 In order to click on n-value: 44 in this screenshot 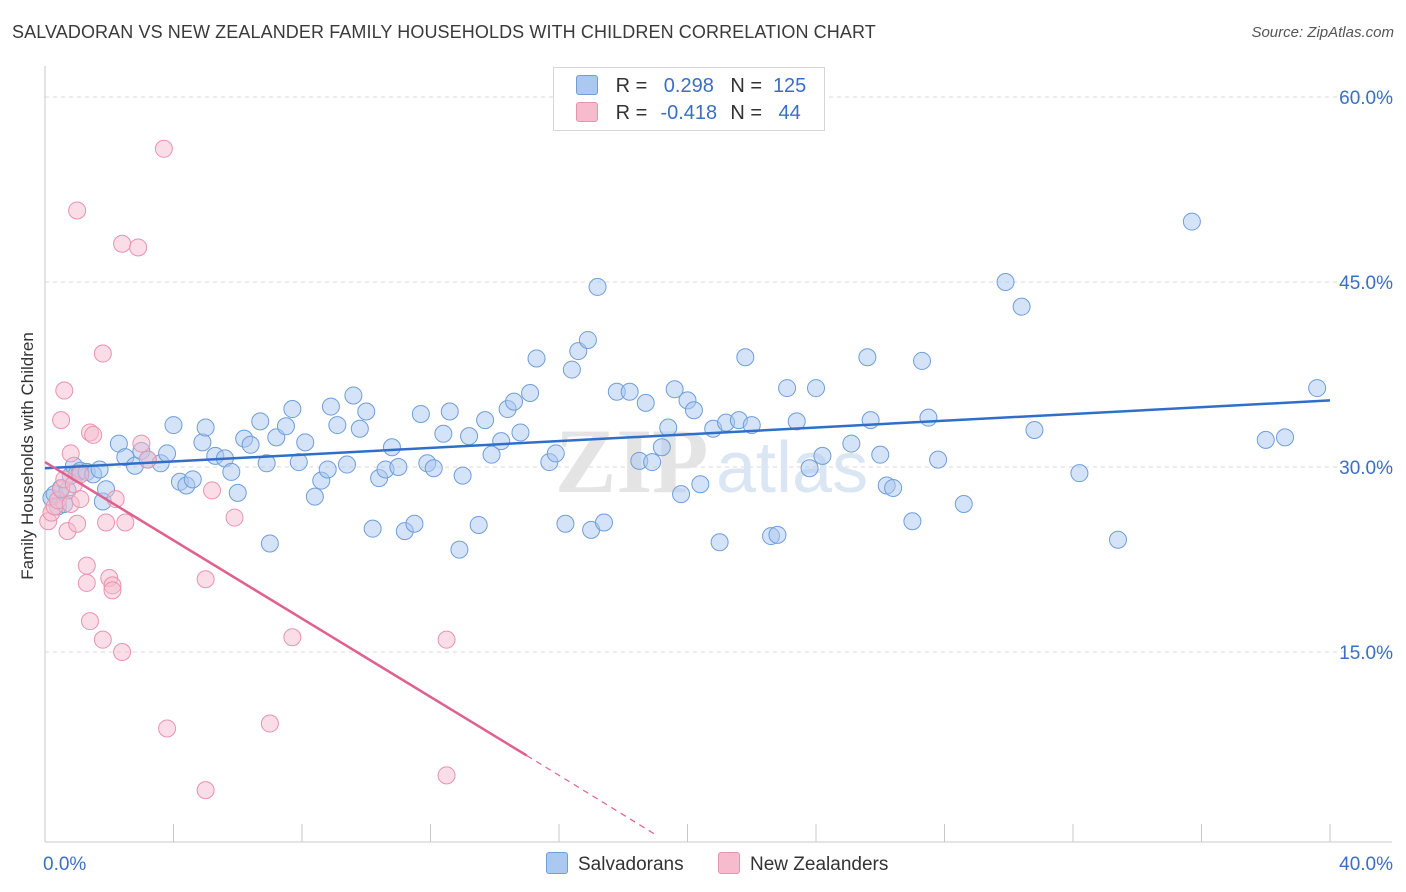, I will do `click(789, 113)`.